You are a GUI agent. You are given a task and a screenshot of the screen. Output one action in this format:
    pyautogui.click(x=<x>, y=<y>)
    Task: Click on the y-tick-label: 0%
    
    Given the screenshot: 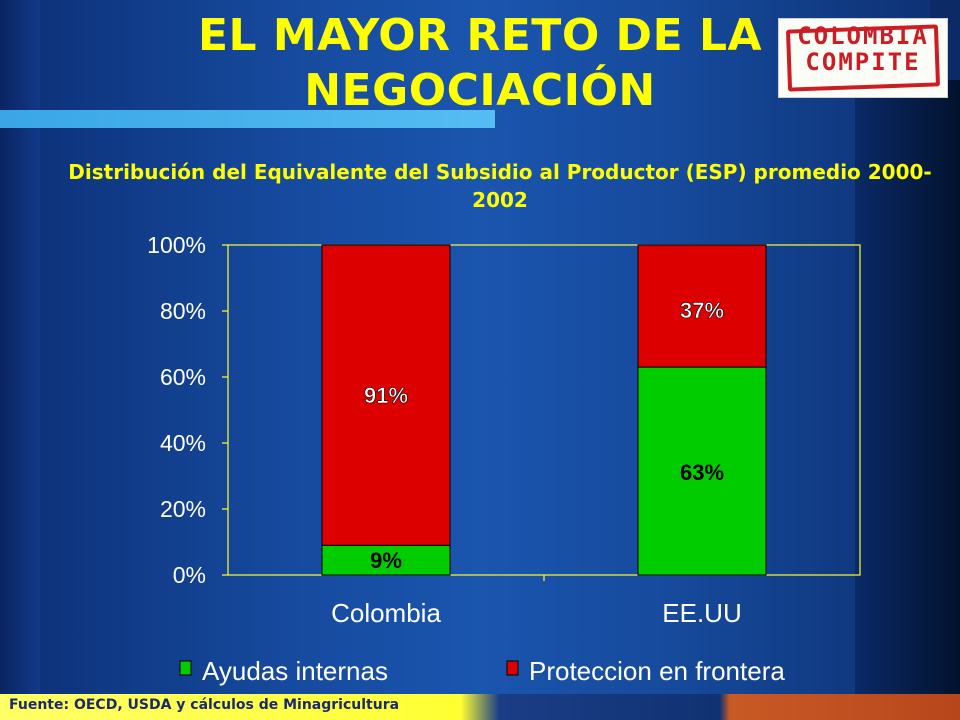 What is the action you would take?
    pyautogui.click(x=189, y=575)
    